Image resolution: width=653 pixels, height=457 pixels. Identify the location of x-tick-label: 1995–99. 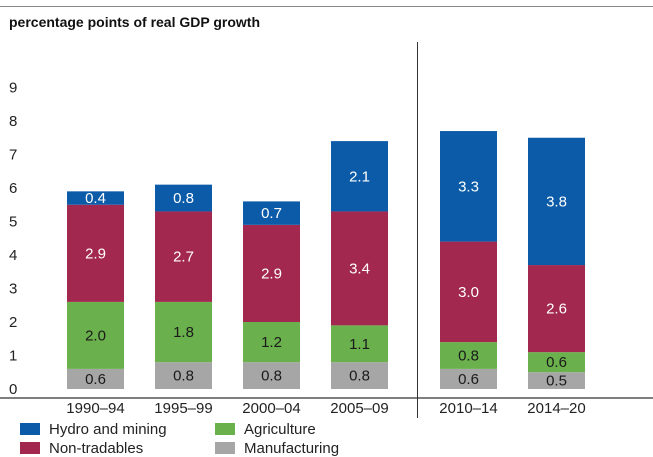
(183, 408).